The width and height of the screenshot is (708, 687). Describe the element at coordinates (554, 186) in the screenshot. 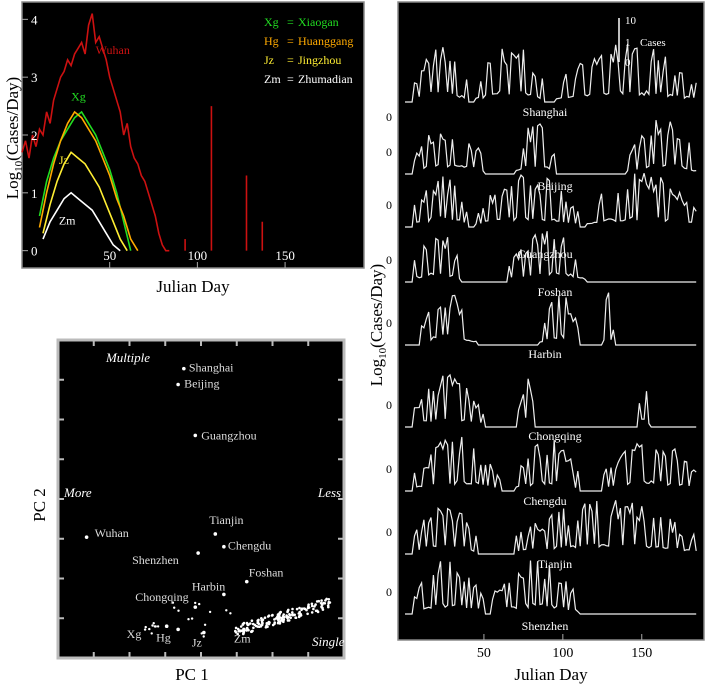

I see `rp-city-label-beijing: Beijing` at that location.